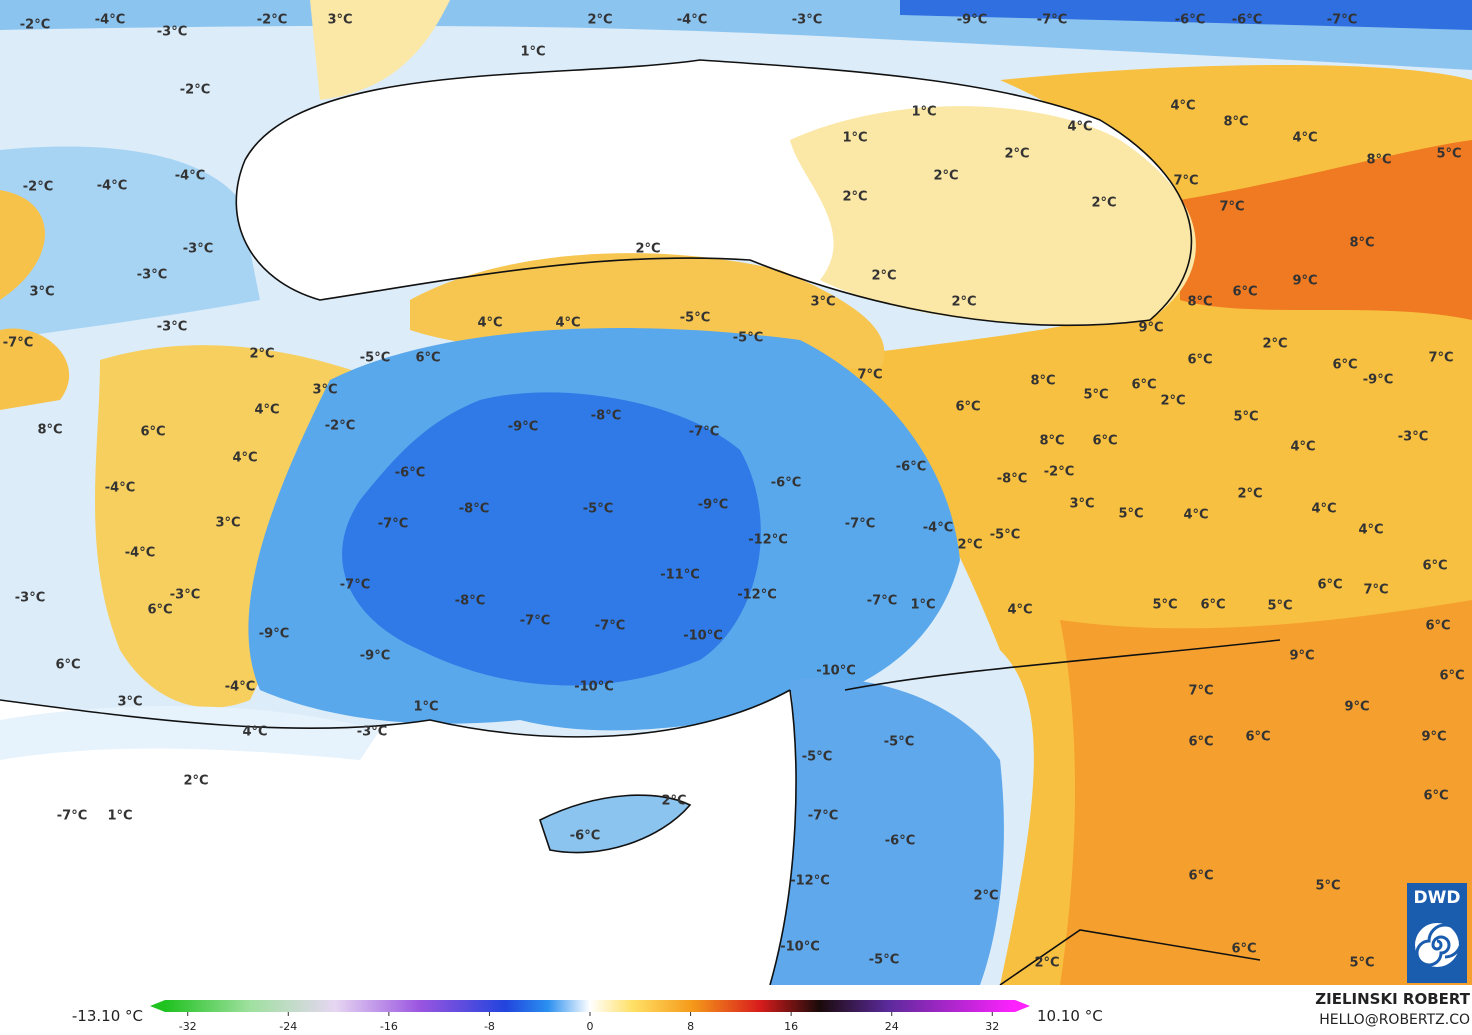  Describe the element at coordinates (590, 1016) in the screenshot. I see `colorbar: -32 -24 -16 -8 0 8 16 24 32` at that location.